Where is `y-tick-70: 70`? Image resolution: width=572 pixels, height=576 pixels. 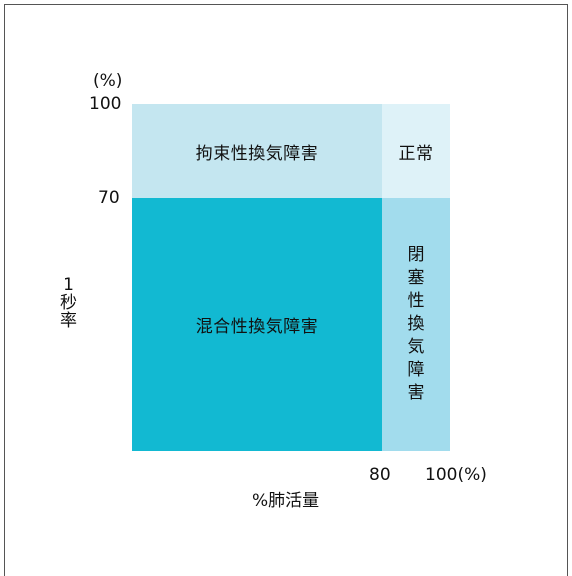 y-tick-70: 70 is located at coordinates (109, 198).